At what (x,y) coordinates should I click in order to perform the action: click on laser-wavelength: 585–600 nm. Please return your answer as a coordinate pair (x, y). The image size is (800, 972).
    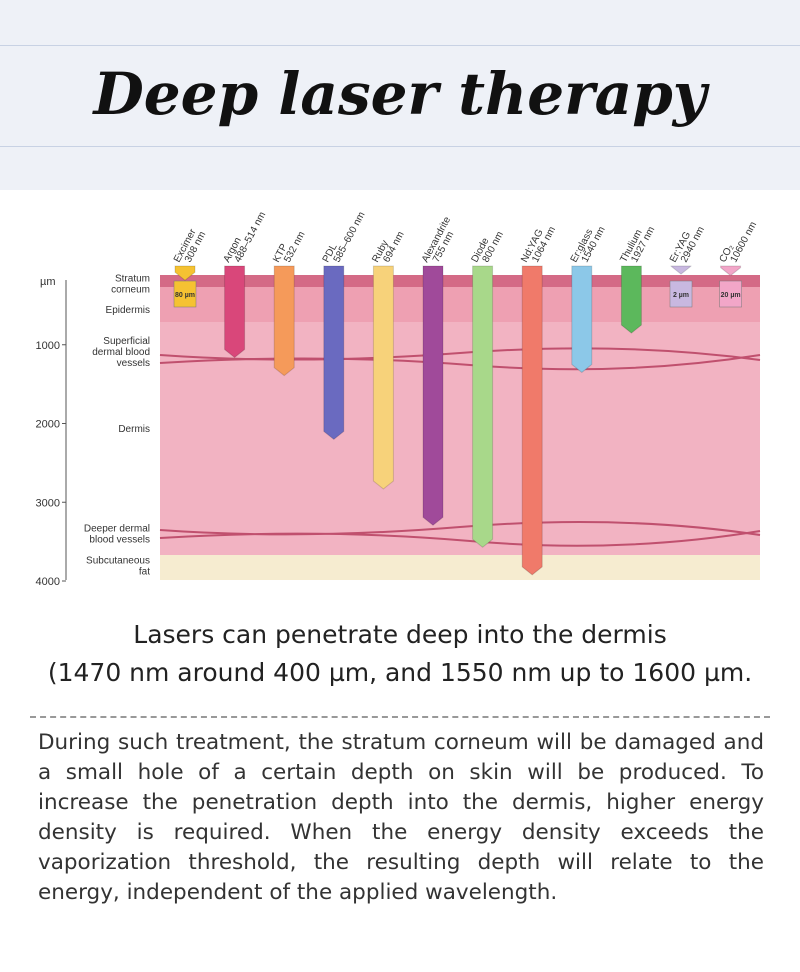
    Looking at the image, I should click on (350, 237).